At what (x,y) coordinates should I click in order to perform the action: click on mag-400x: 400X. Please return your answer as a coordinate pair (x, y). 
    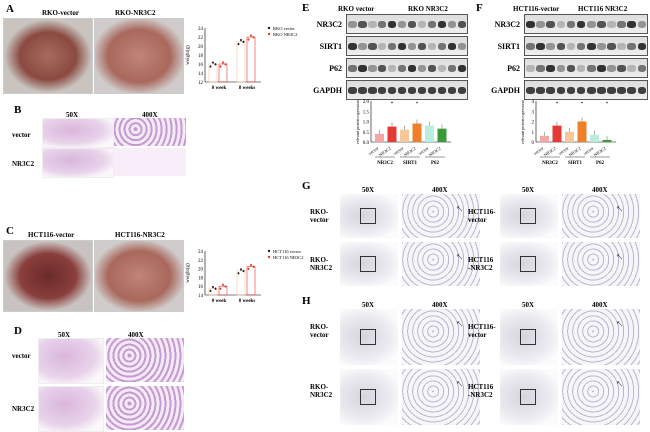
    Looking at the image, I should click on (600, 305).